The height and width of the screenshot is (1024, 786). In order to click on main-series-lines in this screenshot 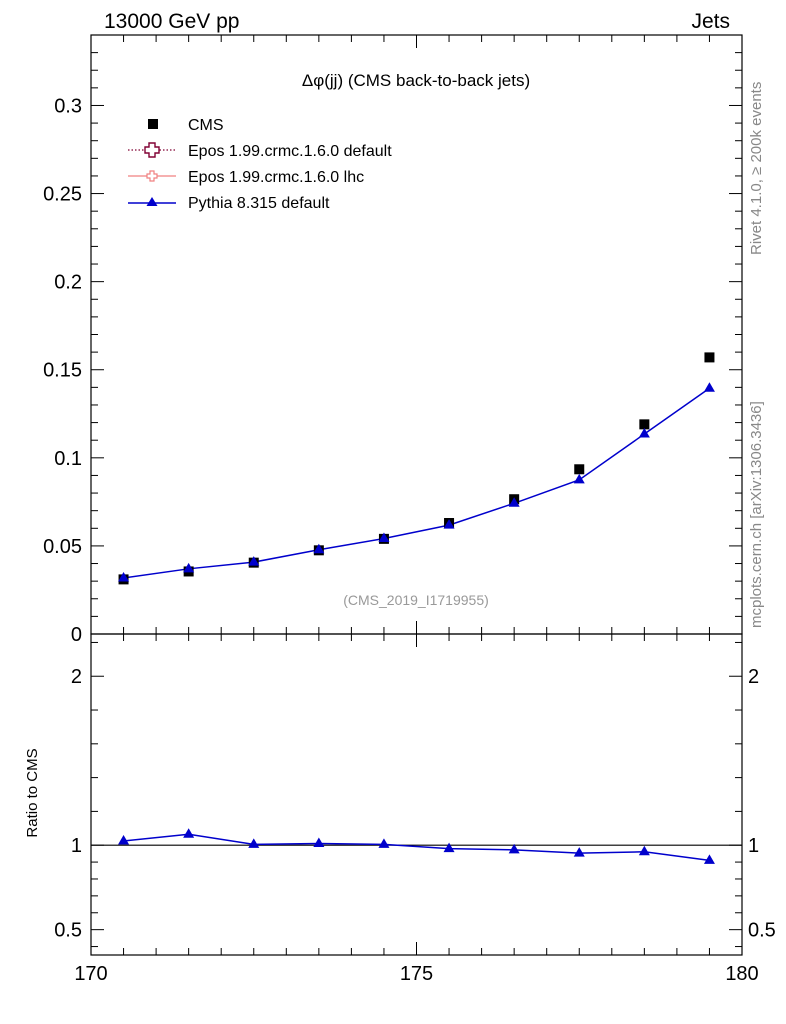, I will do `click(416, 483)`.